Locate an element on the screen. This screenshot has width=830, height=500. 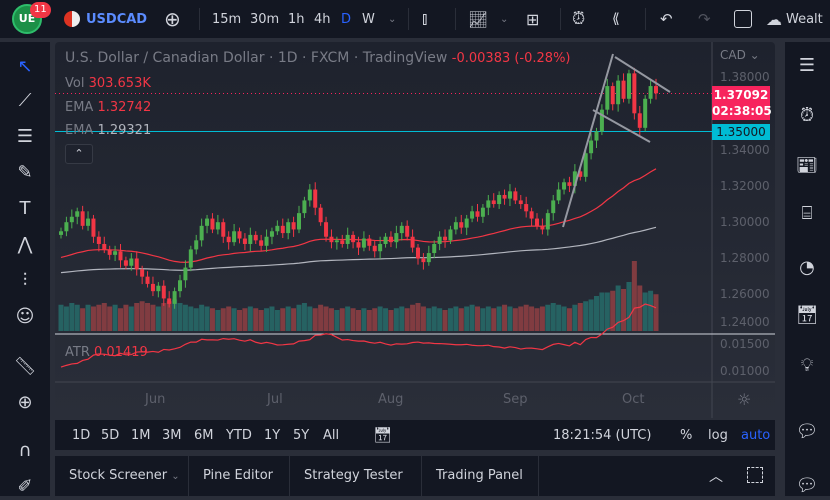
indicators-dropdown-icon: ⌄ is located at coordinates (504, 19).